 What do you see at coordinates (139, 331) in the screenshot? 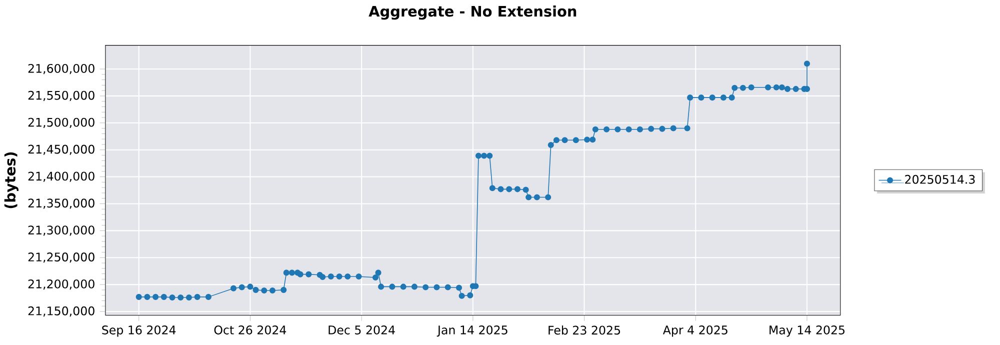
I see `x-tick-label: Sep 16 2024` at bounding box center [139, 331].